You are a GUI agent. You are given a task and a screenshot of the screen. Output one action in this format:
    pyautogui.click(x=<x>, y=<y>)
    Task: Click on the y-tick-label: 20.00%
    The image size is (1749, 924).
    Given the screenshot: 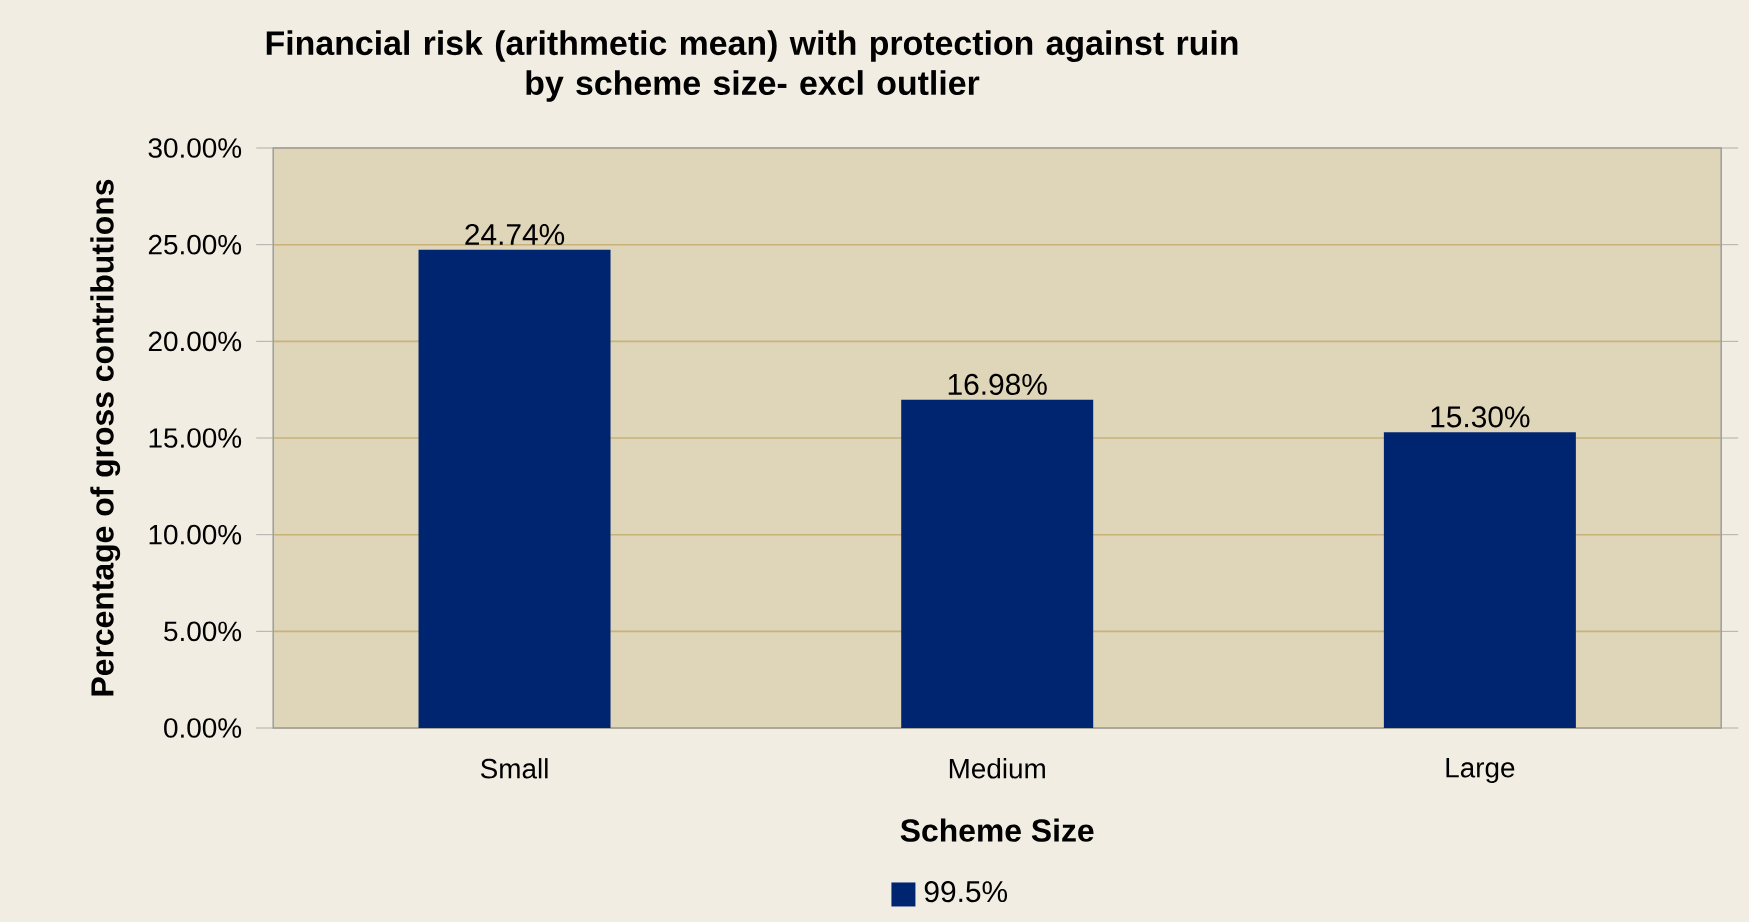 What is the action you would take?
    pyautogui.click(x=195, y=341)
    